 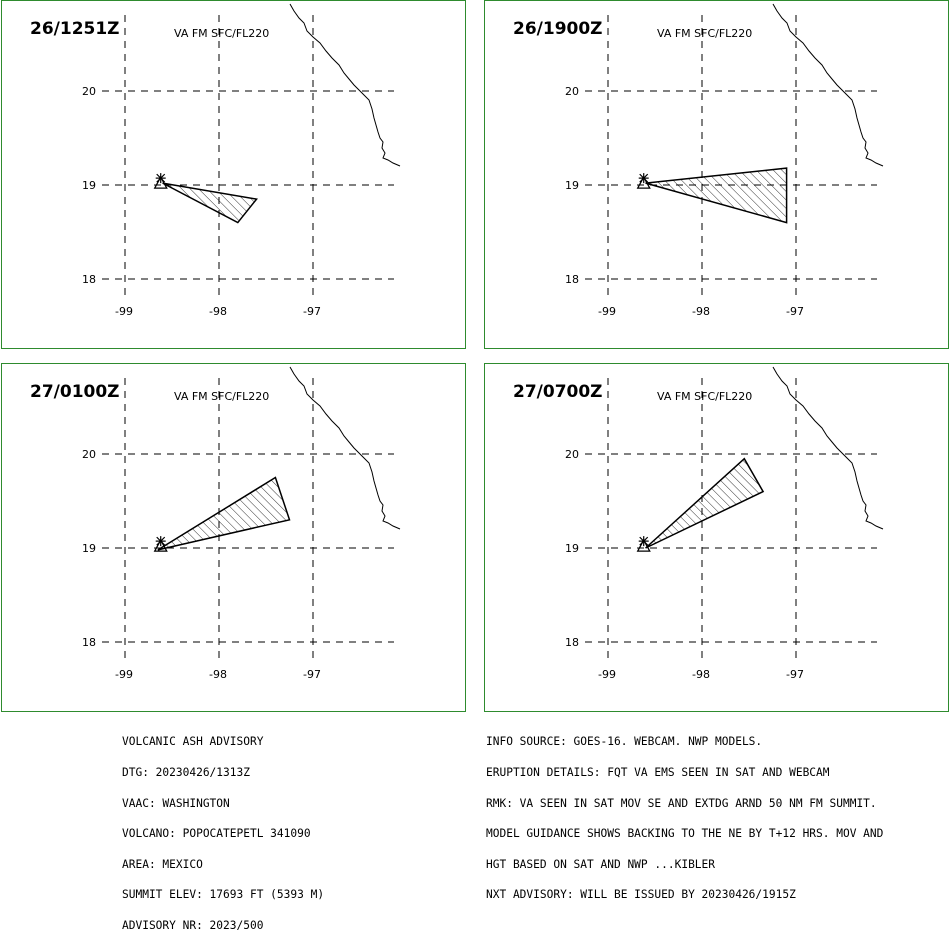 What do you see at coordinates (216, 834) in the screenshot?
I see `advisory-line: VOLCANO: POPOCATEPETL 341090` at bounding box center [216, 834].